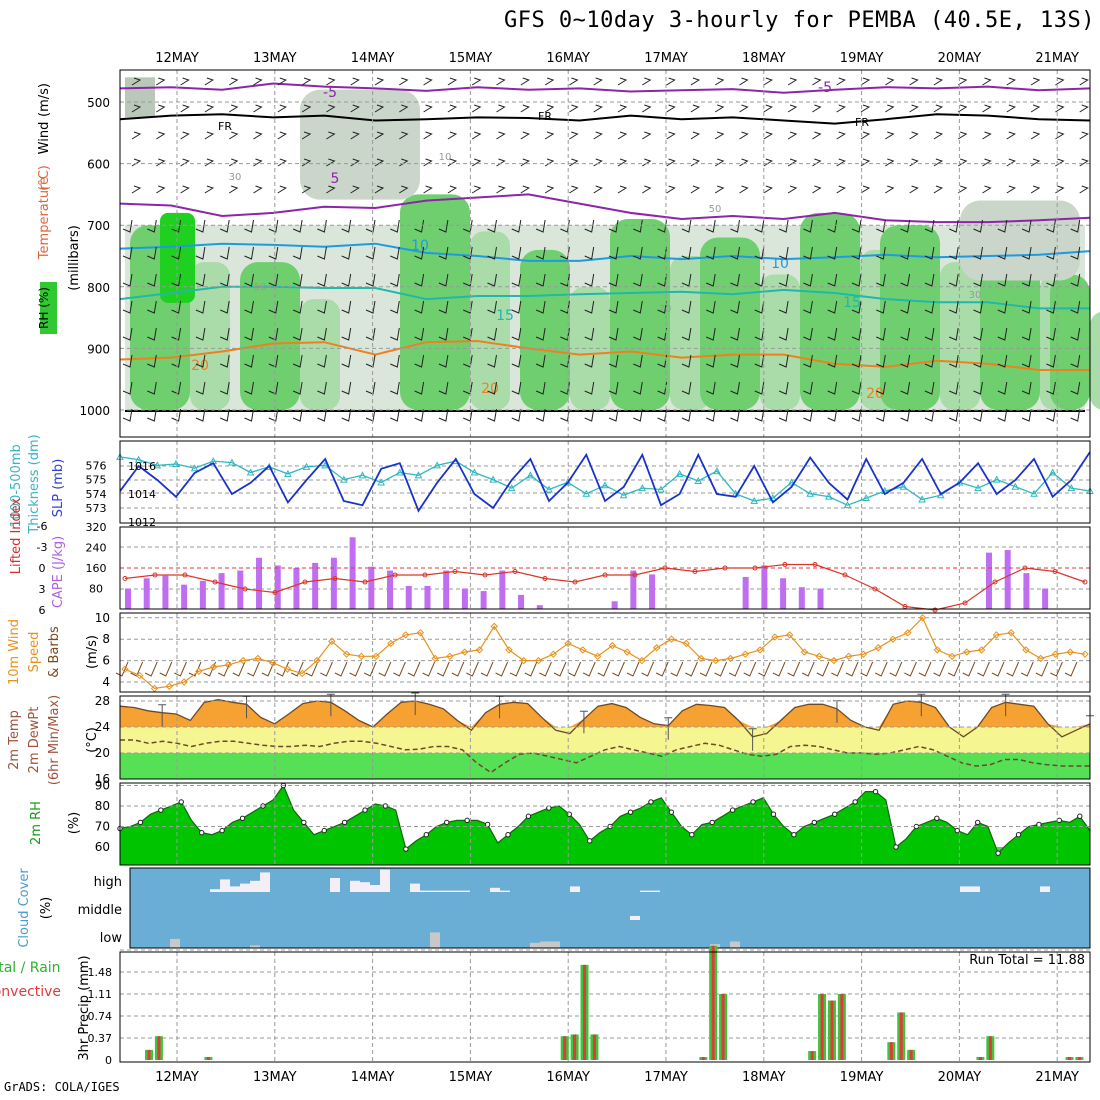 Image resolution: width=1100 pixels, height=1100 pixels. What do you see at coordinates (483, 600) in the screenshot?
I see `cape-bar` at bounding box center [483, 600].